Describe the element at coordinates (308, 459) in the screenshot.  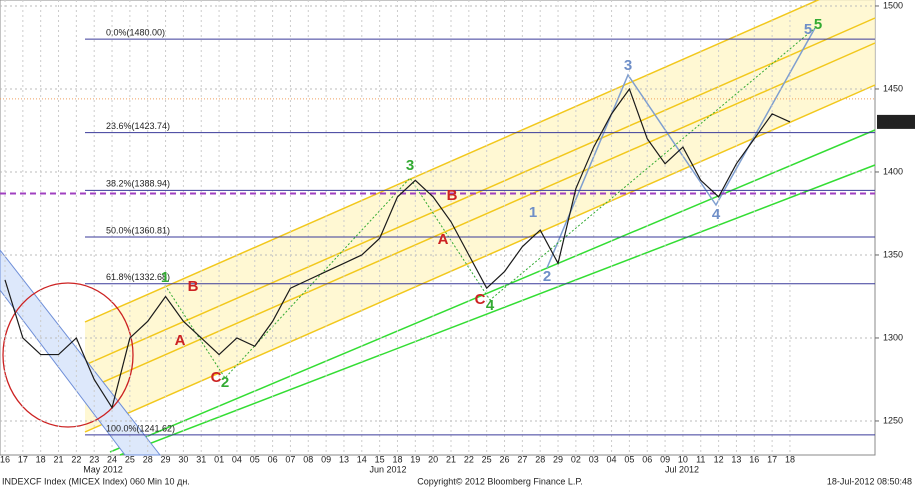
I see `x-tick-label: 08` at that location.